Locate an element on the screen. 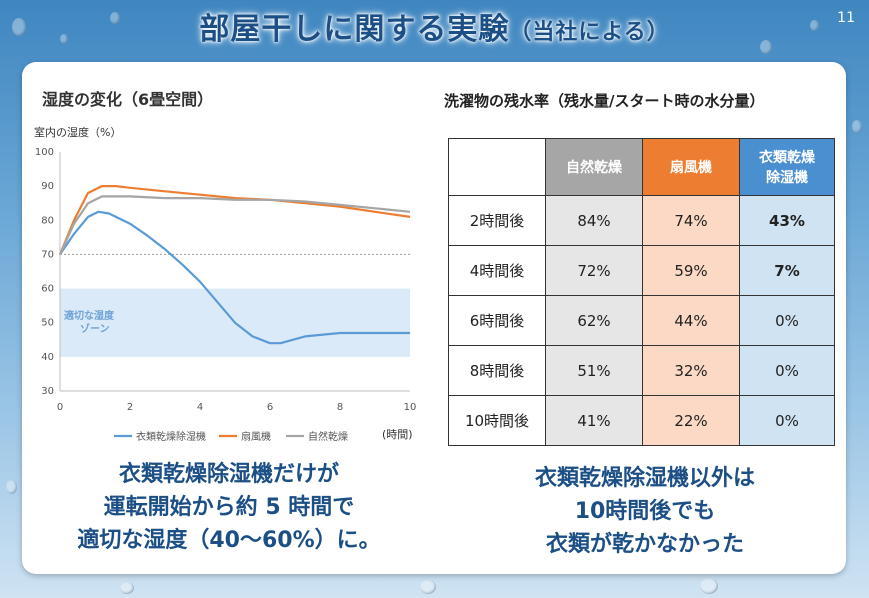  page-number: 11 is located at coordinates (846, 18).